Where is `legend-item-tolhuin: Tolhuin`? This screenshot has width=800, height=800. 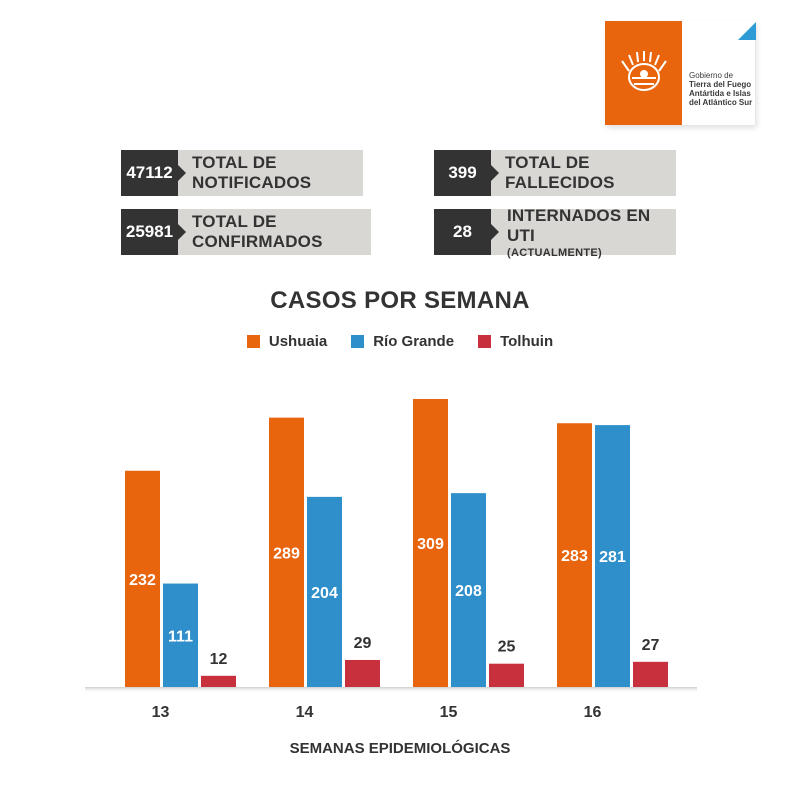
legend-item-tolhuin: Tolhuin is located at coordinates (515, 341).